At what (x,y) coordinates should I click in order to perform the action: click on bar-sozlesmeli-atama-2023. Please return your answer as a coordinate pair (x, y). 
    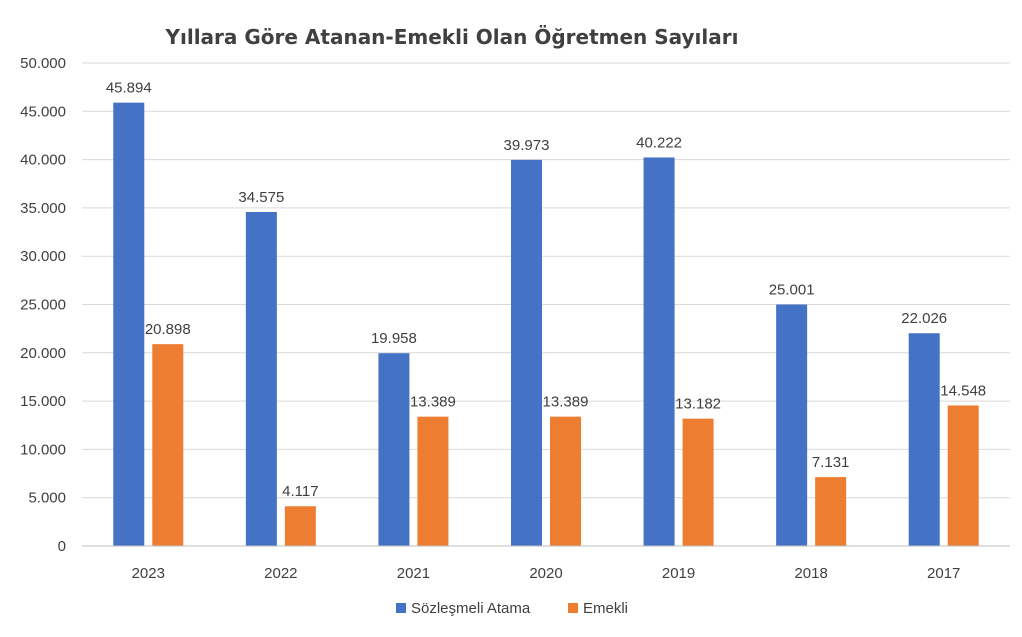
    Looking at the image, I should click on (129, 324).